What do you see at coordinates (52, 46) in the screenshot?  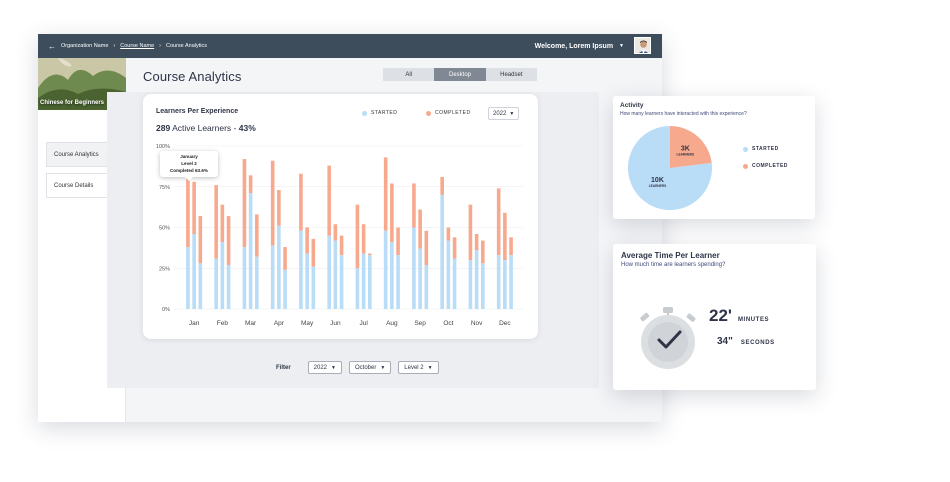 I see `back-arrow-icon: ←` at bounding box center [52, 46].